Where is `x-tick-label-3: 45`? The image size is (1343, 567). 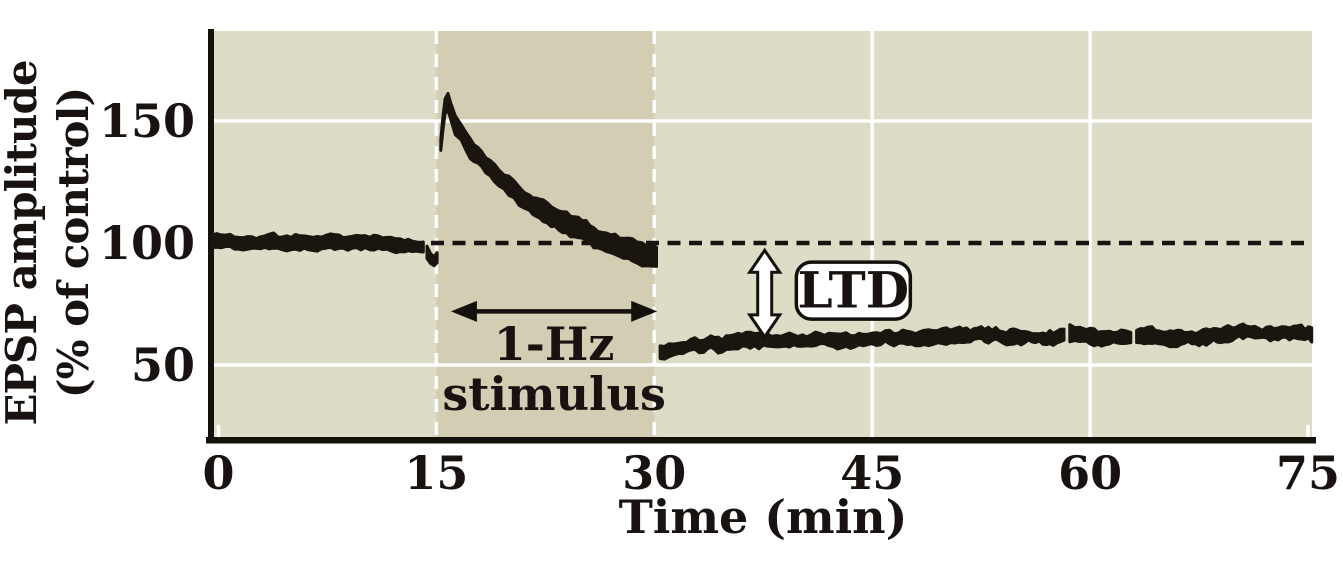
x-tick-label-3: 45 is located at coordinates (872, 473).